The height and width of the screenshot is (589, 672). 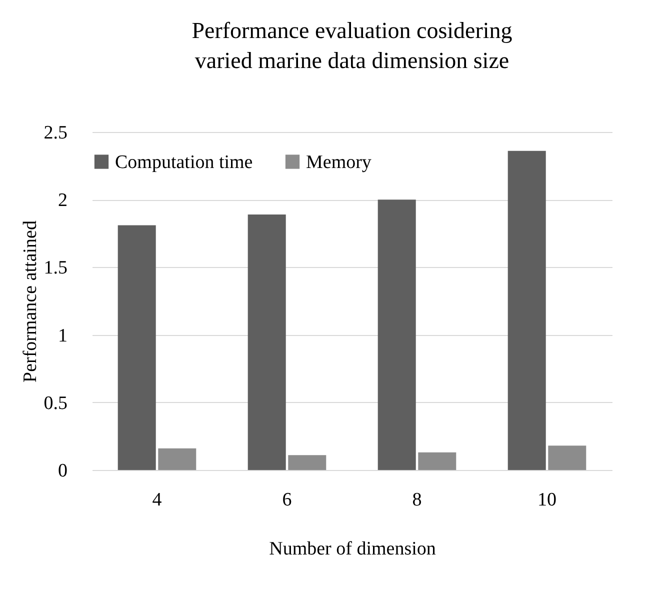 What do you see at coordinates (547, 500) in the screenshot?
I see `x-tick-label: 10` at bounding box center [547, 500].